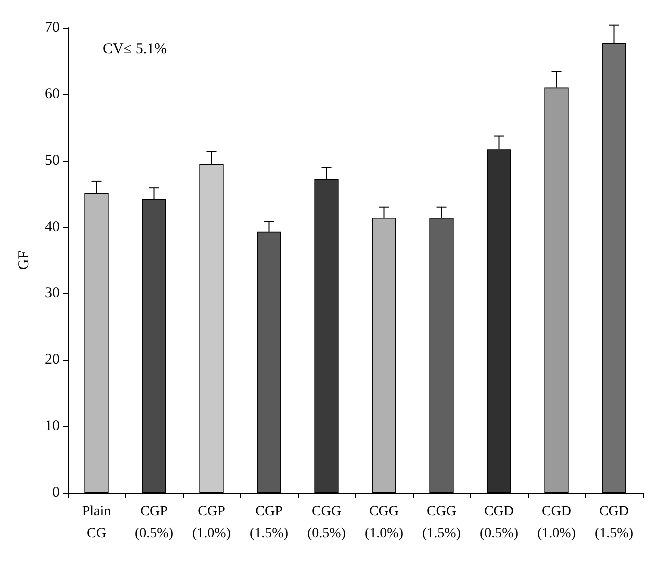 This screenshot has width=663, height=561. Describe the element at coordinates (52, 294) in the screenshot. I see `y-tick-label: 30` at that location.